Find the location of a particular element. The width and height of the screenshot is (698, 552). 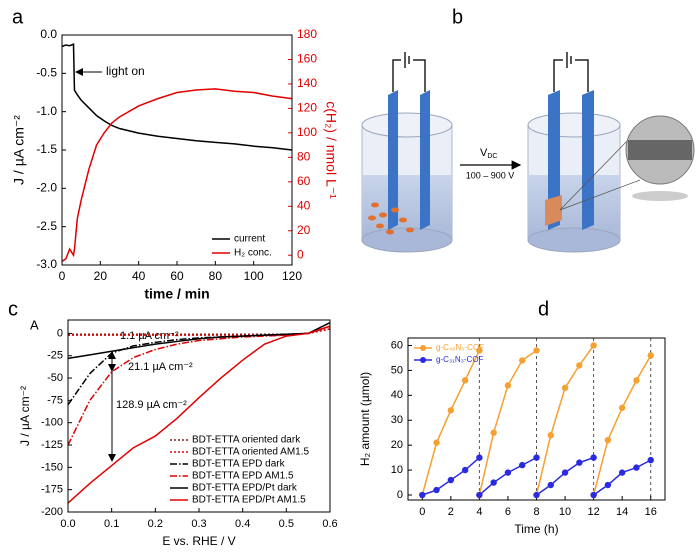

wire is located at coordinates (571, 72).